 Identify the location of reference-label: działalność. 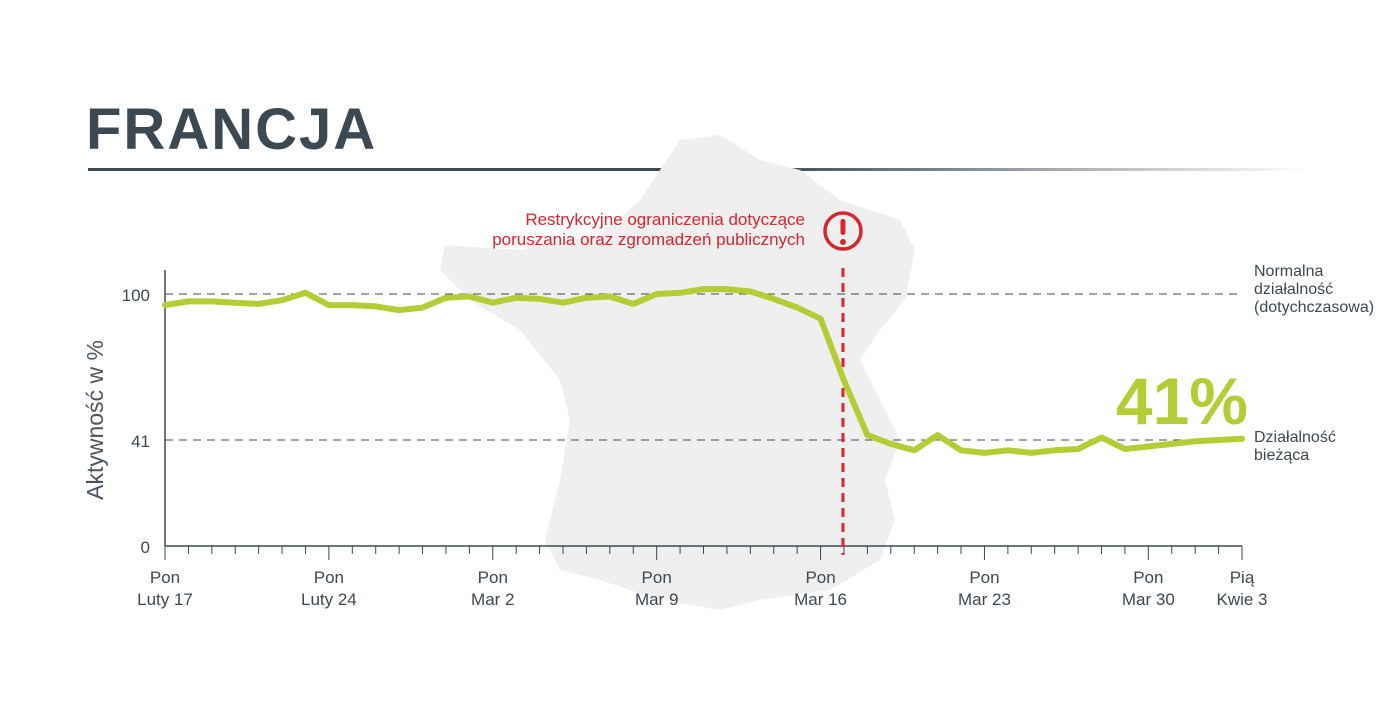
(1293, 289).